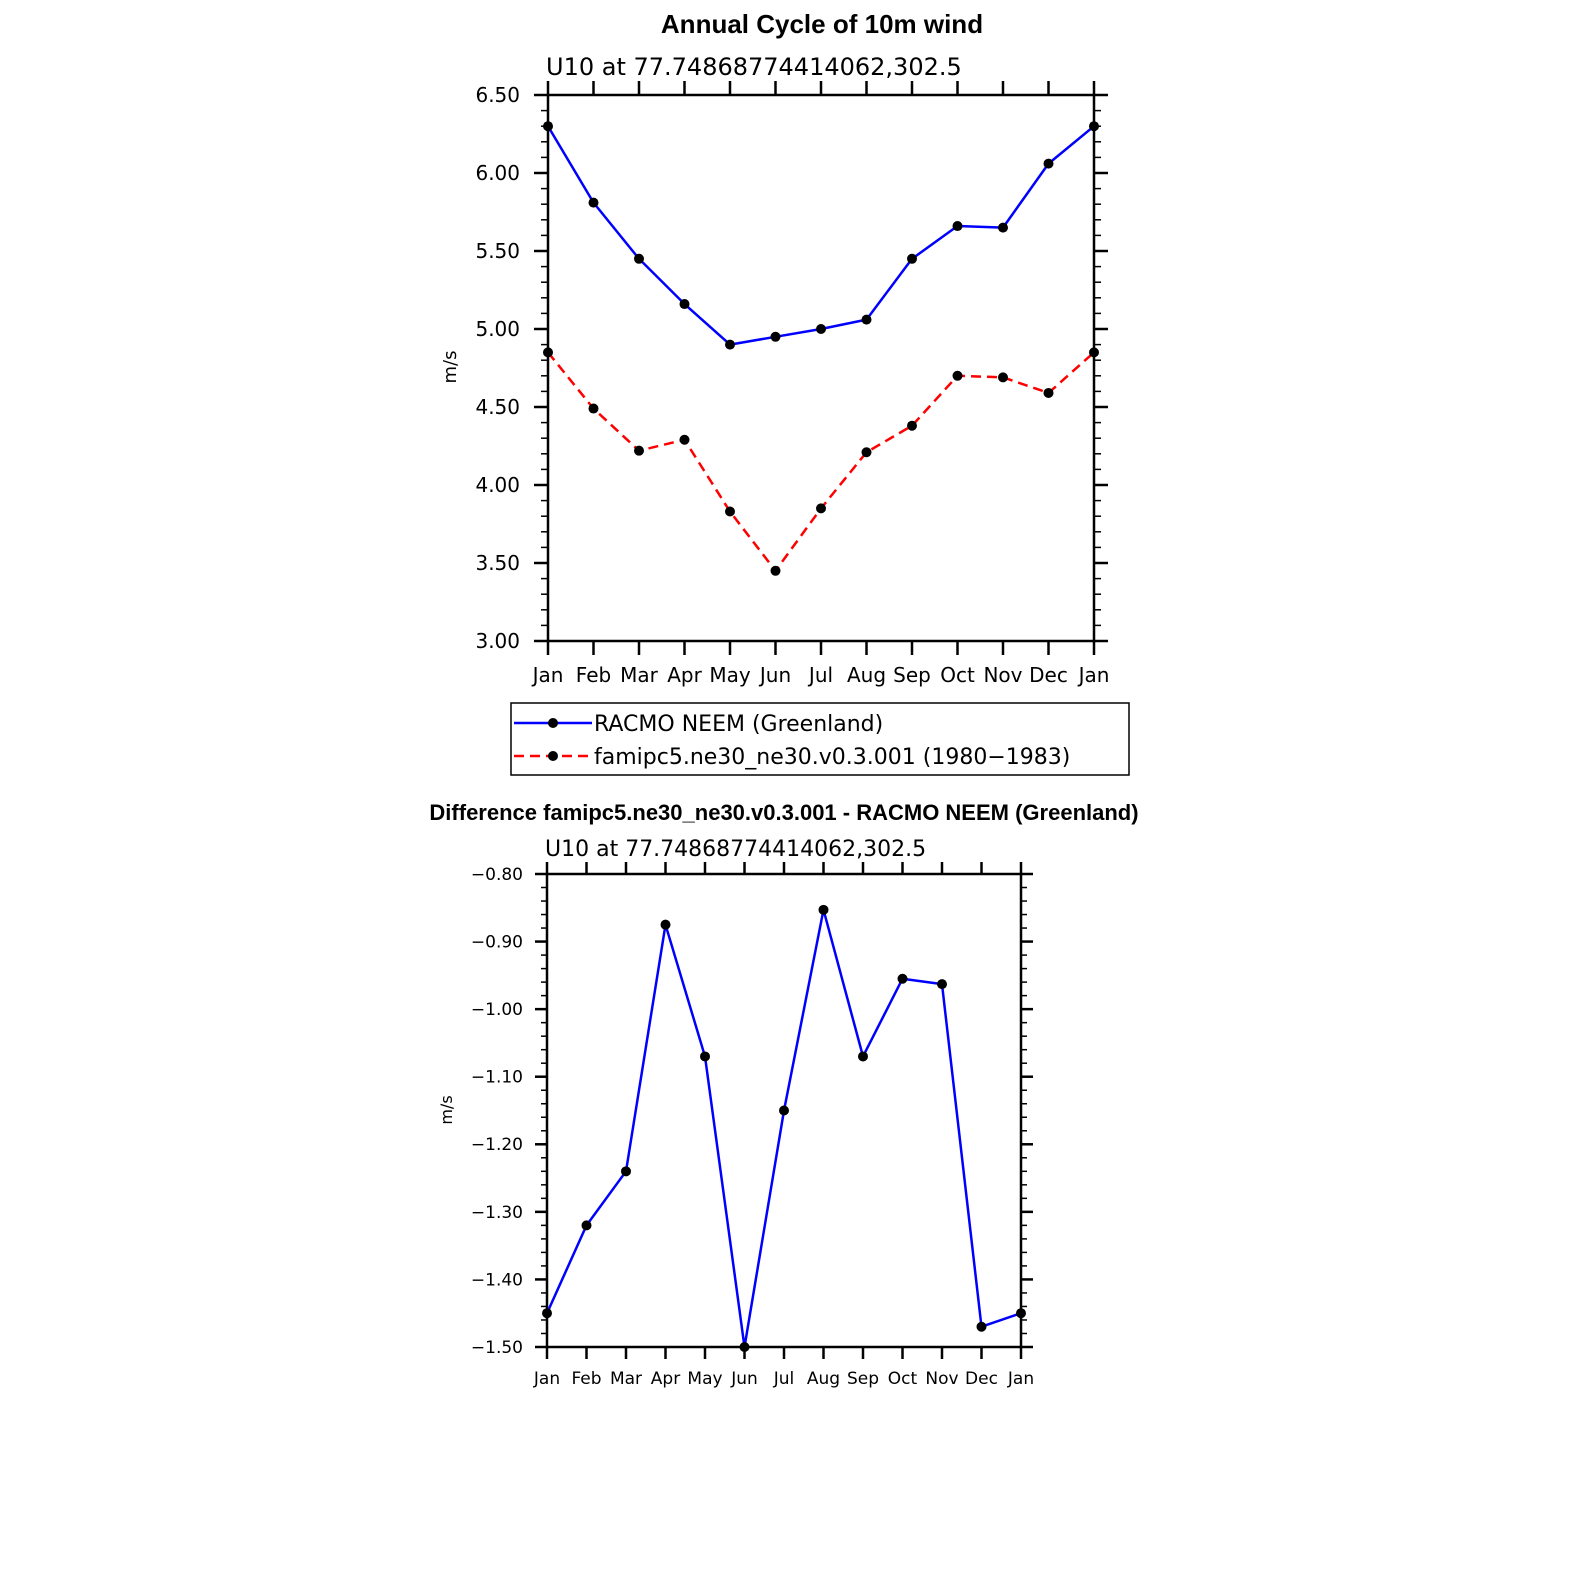 The height and width of the screenshot is (1574, 1574). Describe the element at coordinates (497, 1010) in the screenshot. I see `y-tick-label: −1.00` at that location.